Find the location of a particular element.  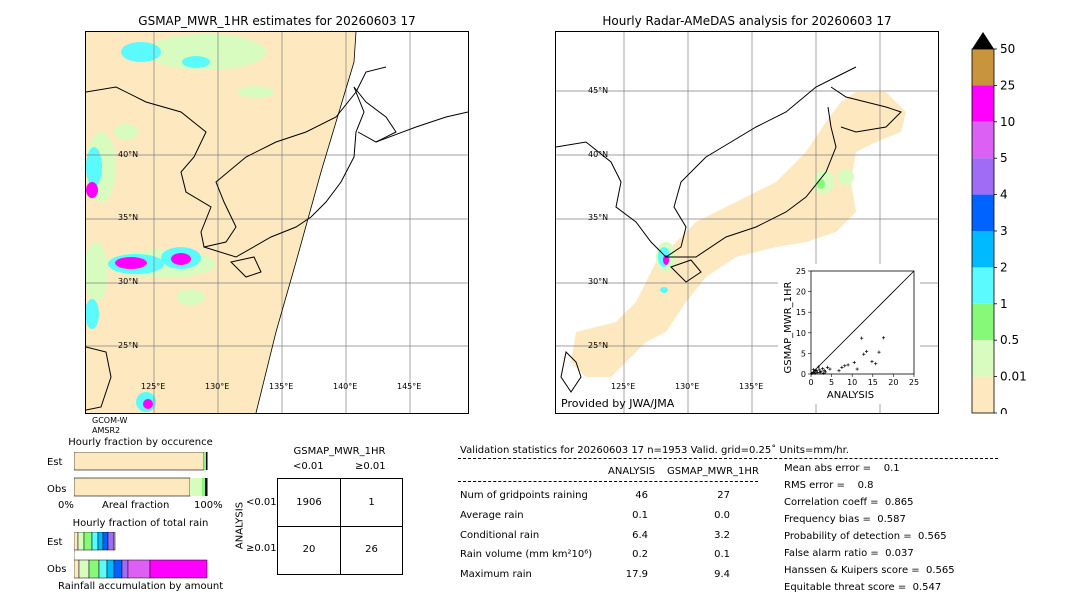

colorbar: 50 25 10 5 4 3 2 1 0.5 0.01 0 is located at coordinates (1000, 225).